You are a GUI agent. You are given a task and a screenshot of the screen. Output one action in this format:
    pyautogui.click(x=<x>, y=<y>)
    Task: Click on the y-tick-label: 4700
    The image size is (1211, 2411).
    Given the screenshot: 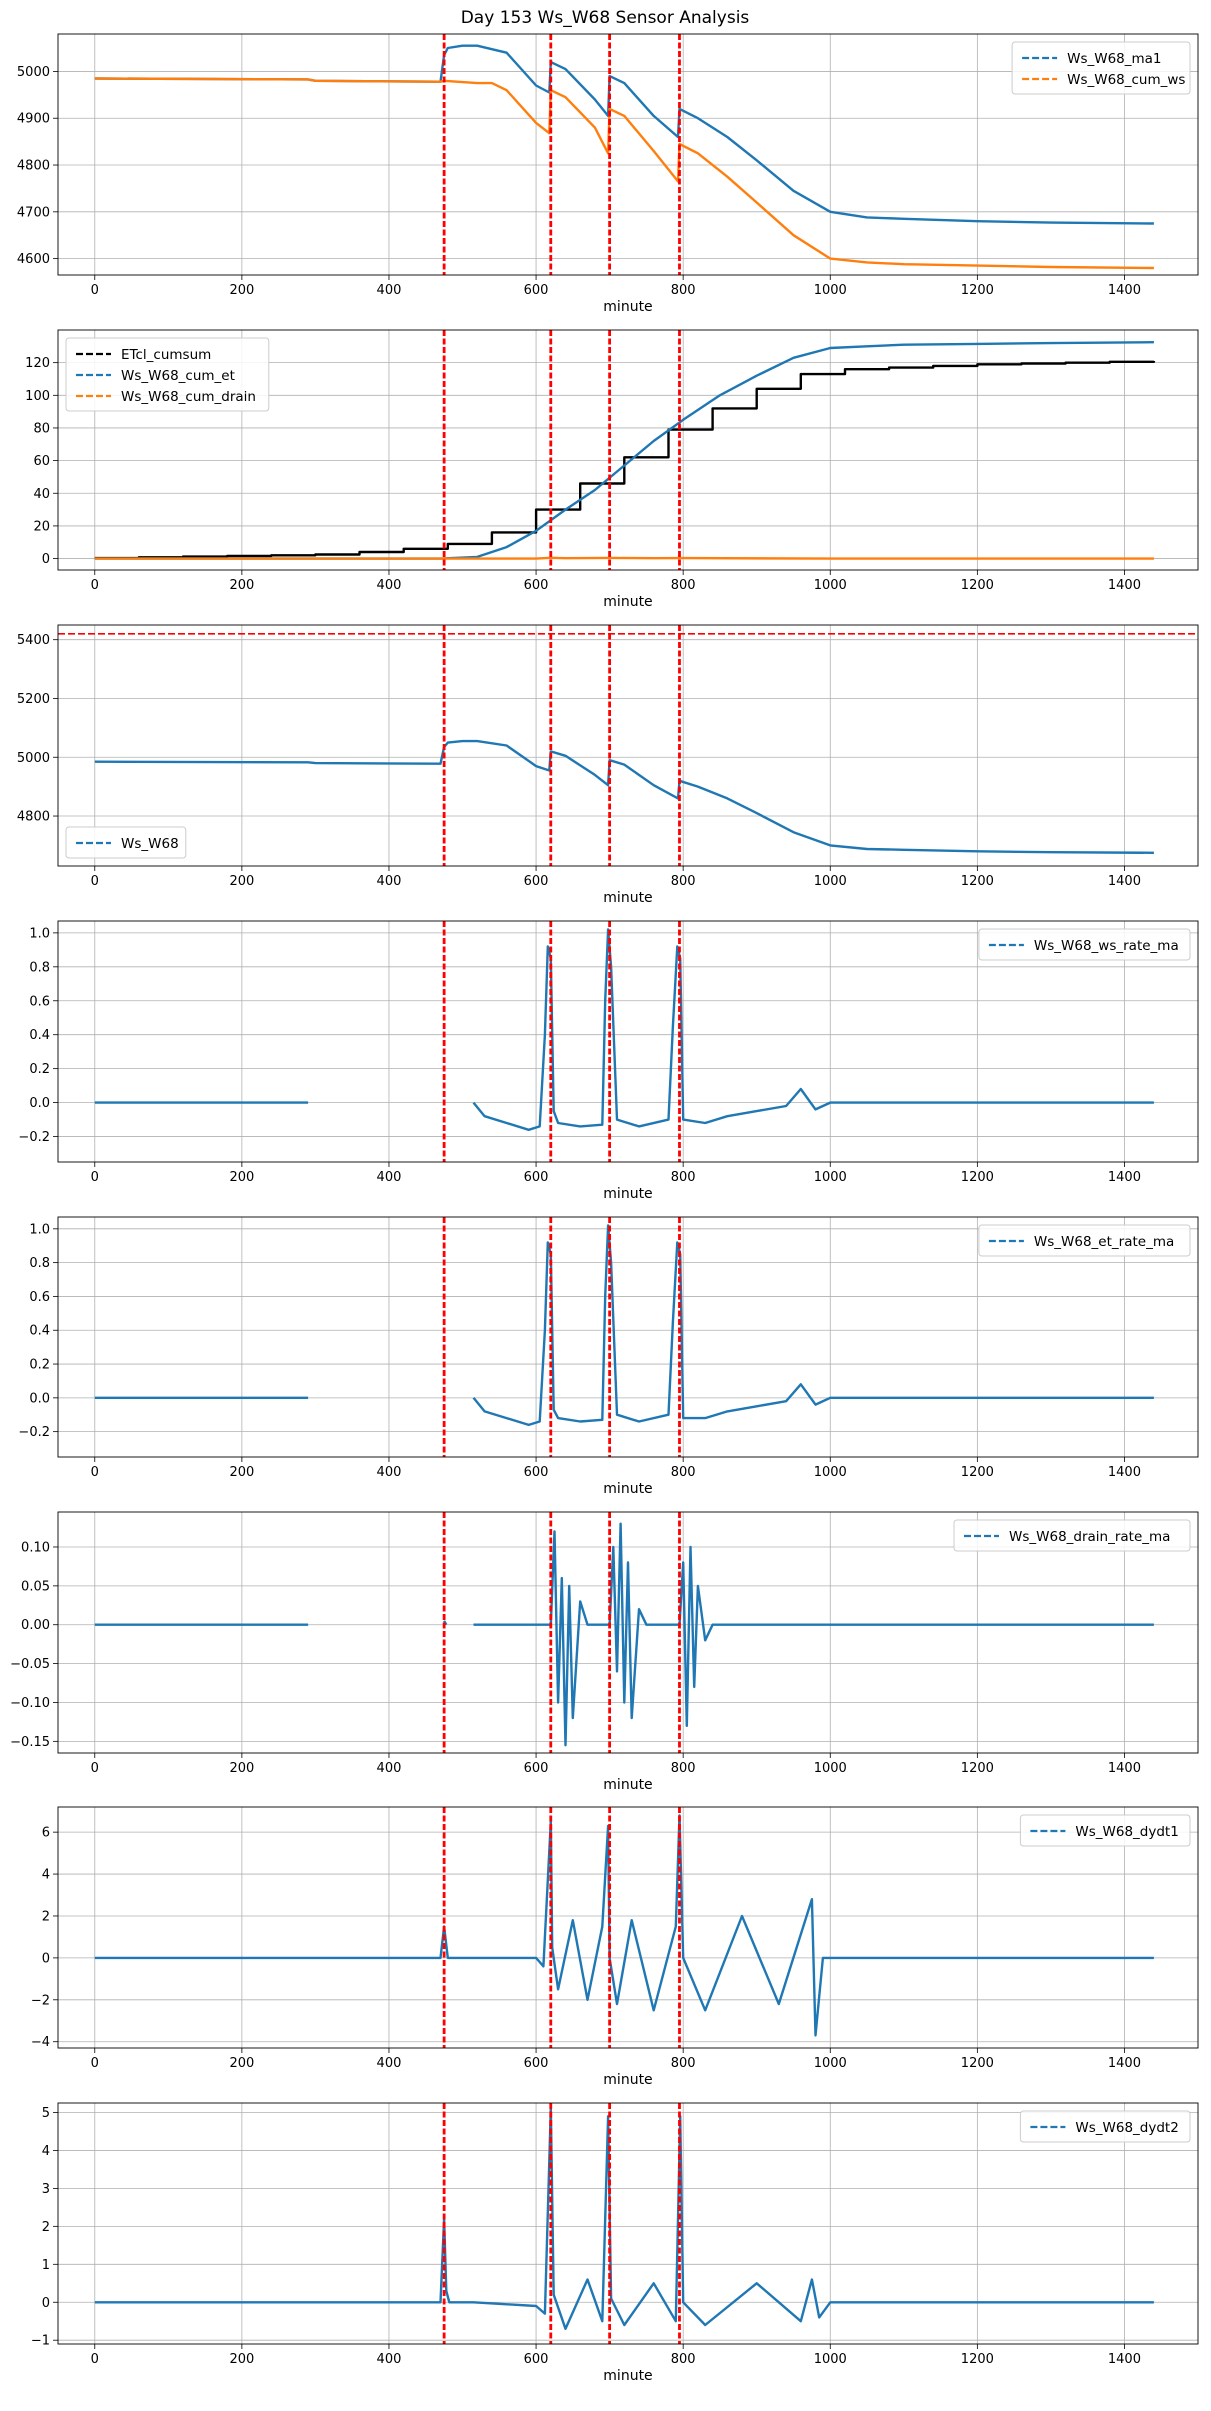 What is the action you would take?
    pyautogui.click(x=33, y=212)
    